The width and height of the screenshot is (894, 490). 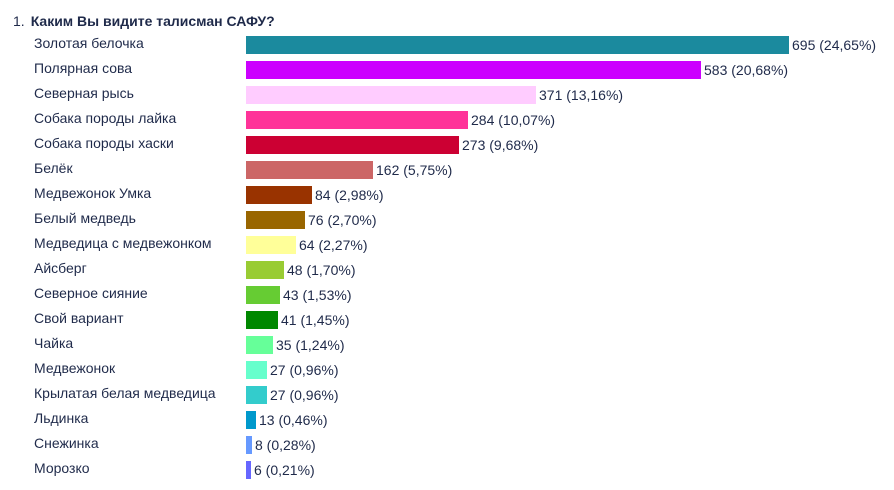 I want to click on category-label: Белый медведь, so click(x=85, y=218).